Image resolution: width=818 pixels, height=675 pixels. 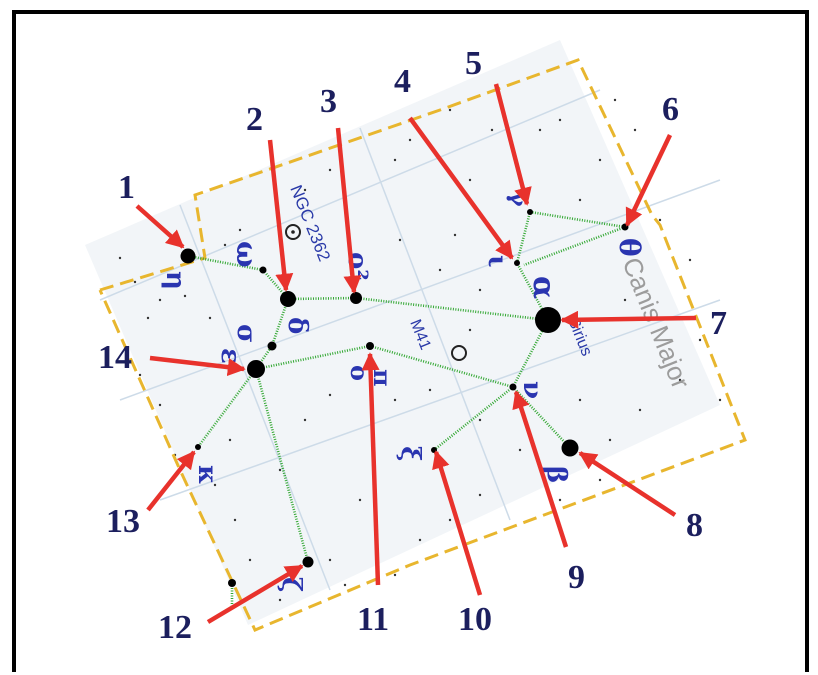 What do you see at coordinates (473, 63) in the screenshot?
I see `callout-5: 5` at bounding box center [473, 63].